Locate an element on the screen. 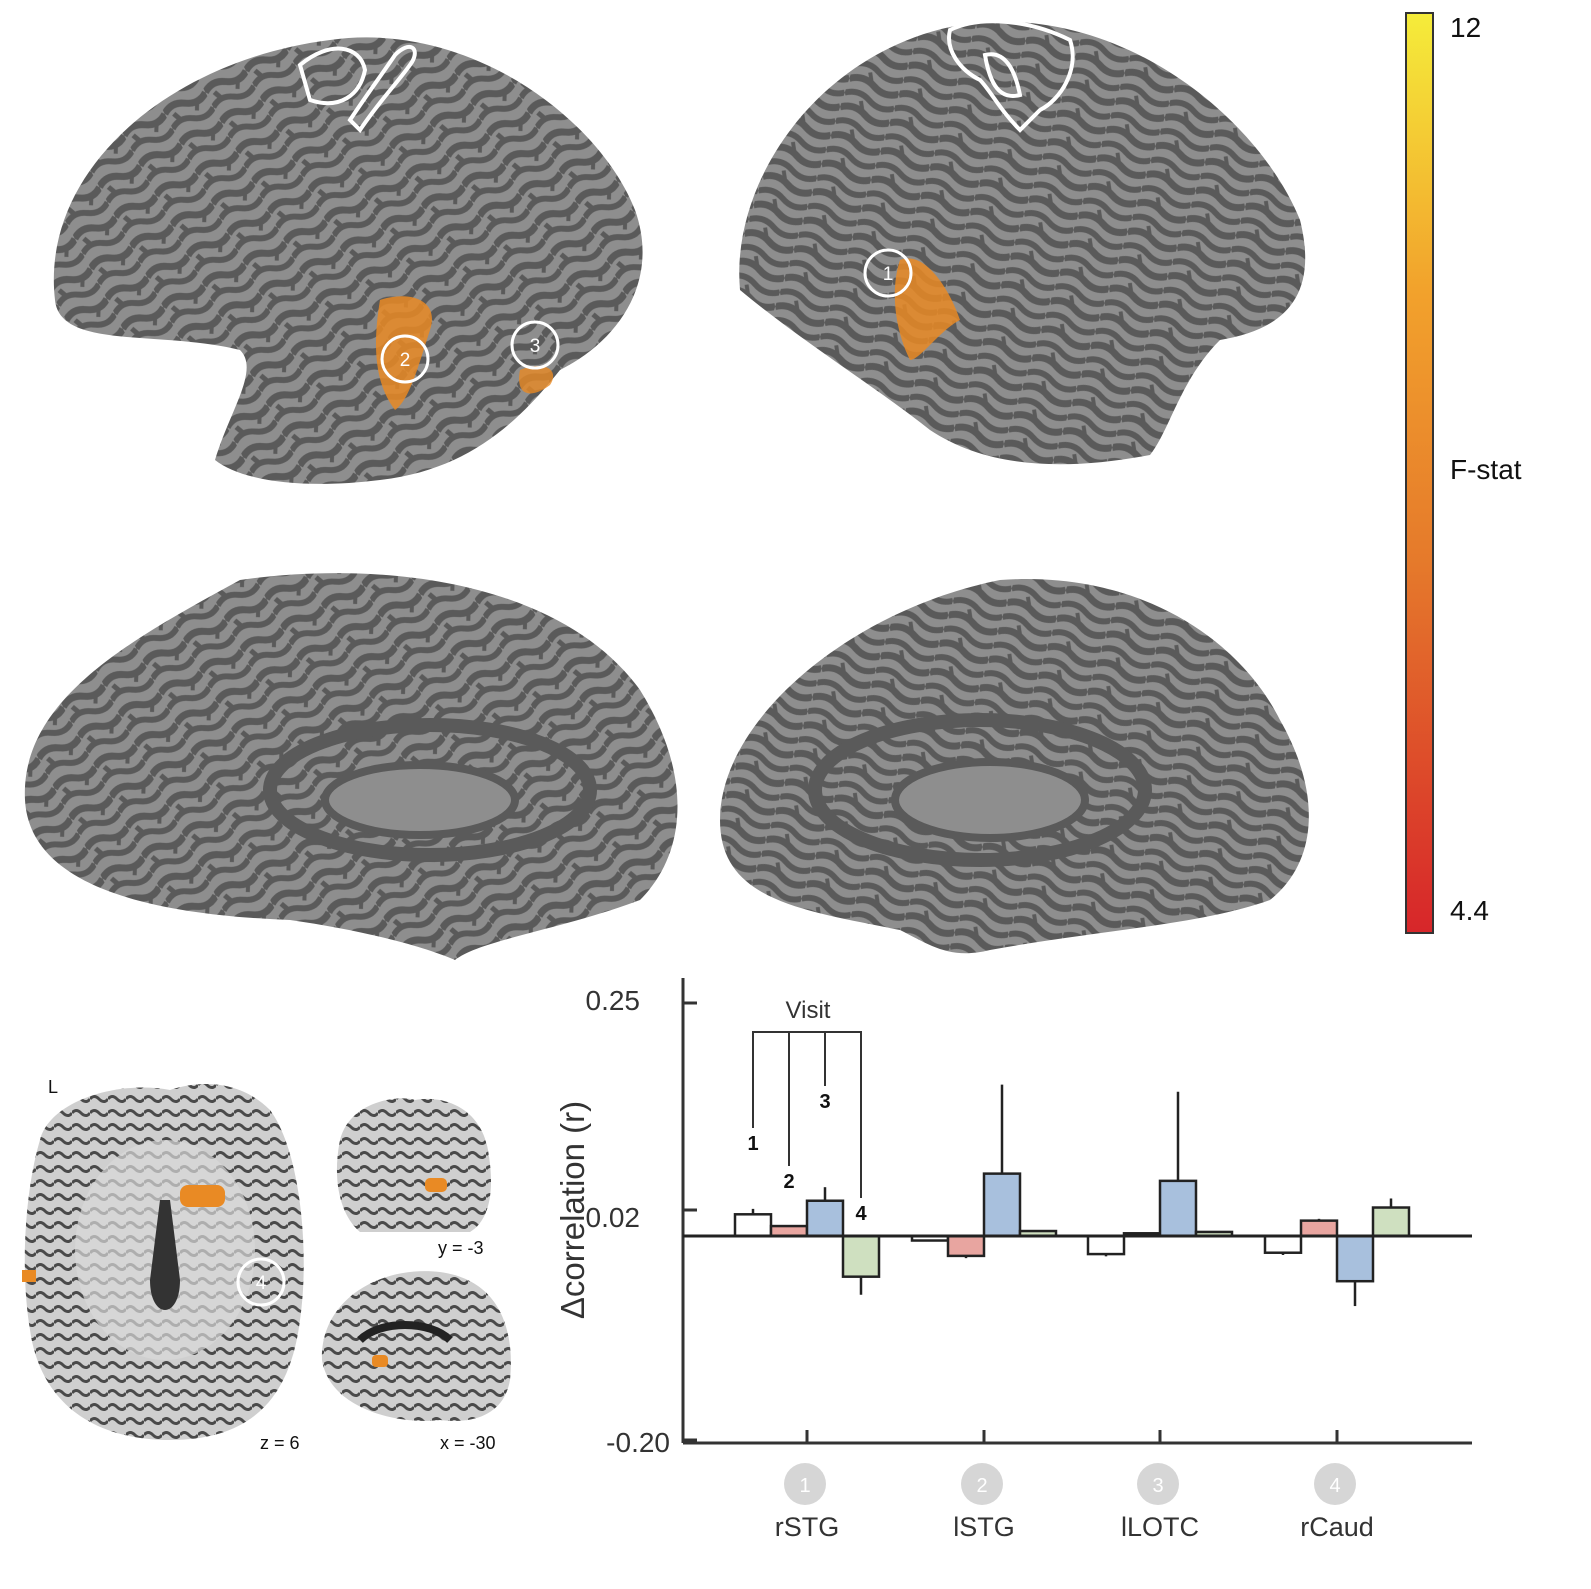 This screenshot has height=1589, width=1591. roi-badge-label-rCaud: 4 is located at coordinates (1334, 1486).